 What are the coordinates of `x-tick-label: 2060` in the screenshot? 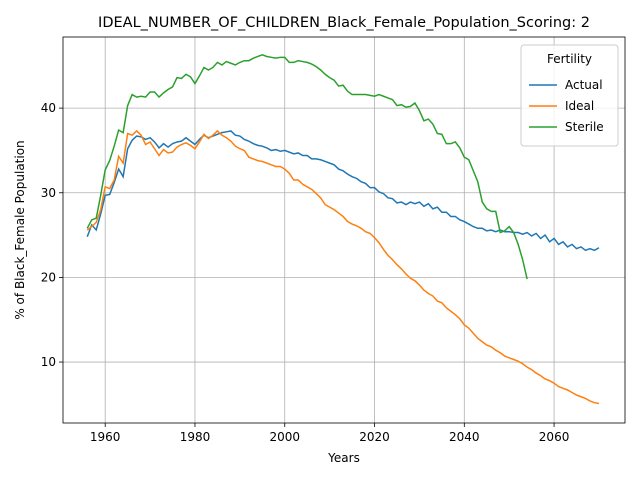 It's located at (554, 437).